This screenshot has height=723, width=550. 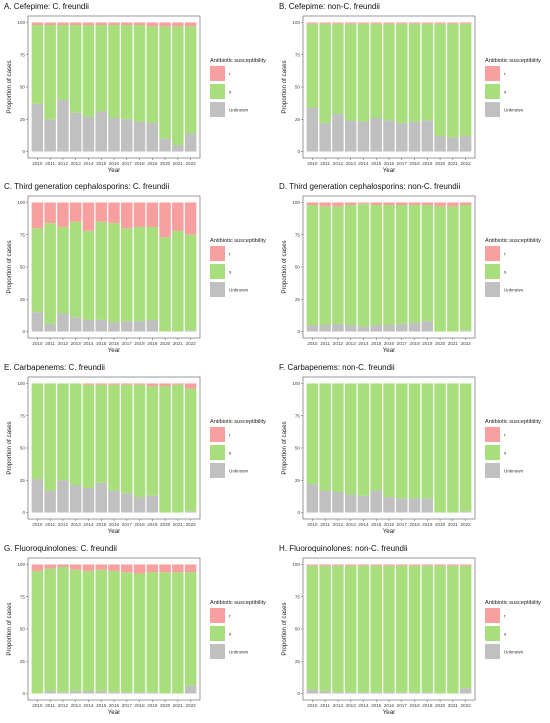 I want to click on y-axis-title: Proportion of cases, so click(x=9, y=628).